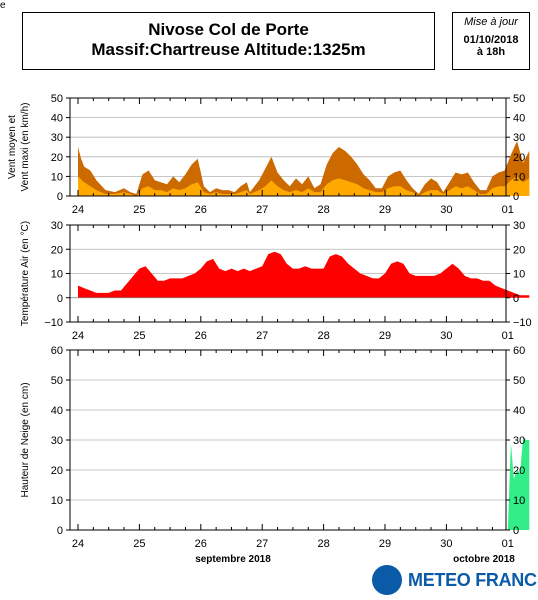  I want to click on ytick-label-right-1-4: 30, so click(519, 226).